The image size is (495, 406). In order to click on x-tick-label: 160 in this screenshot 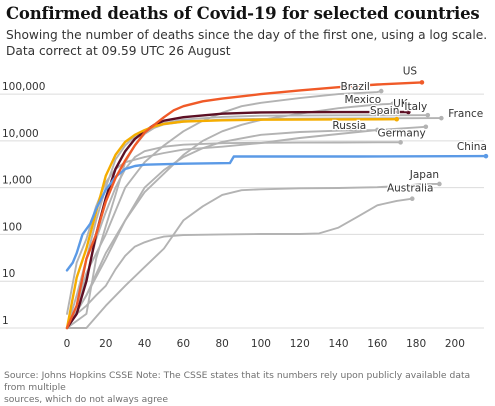, I will do `click(377, 344)`.